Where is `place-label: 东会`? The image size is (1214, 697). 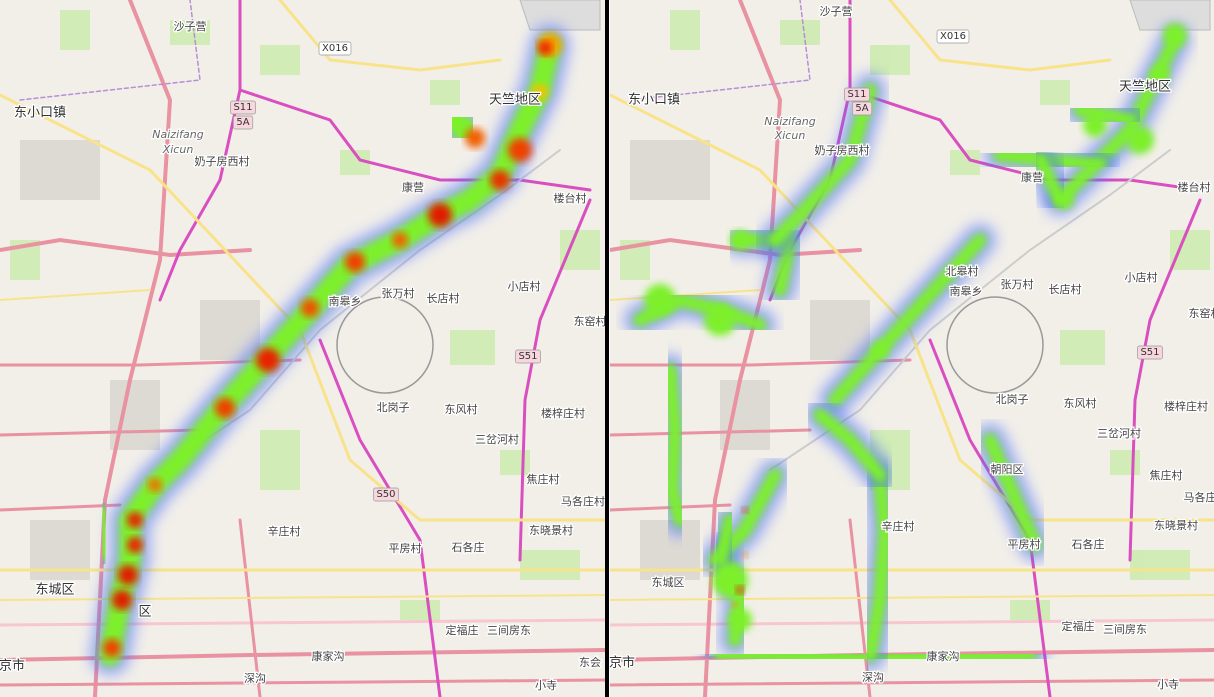 place-label: 东会 is located at coordinates (590, 662).